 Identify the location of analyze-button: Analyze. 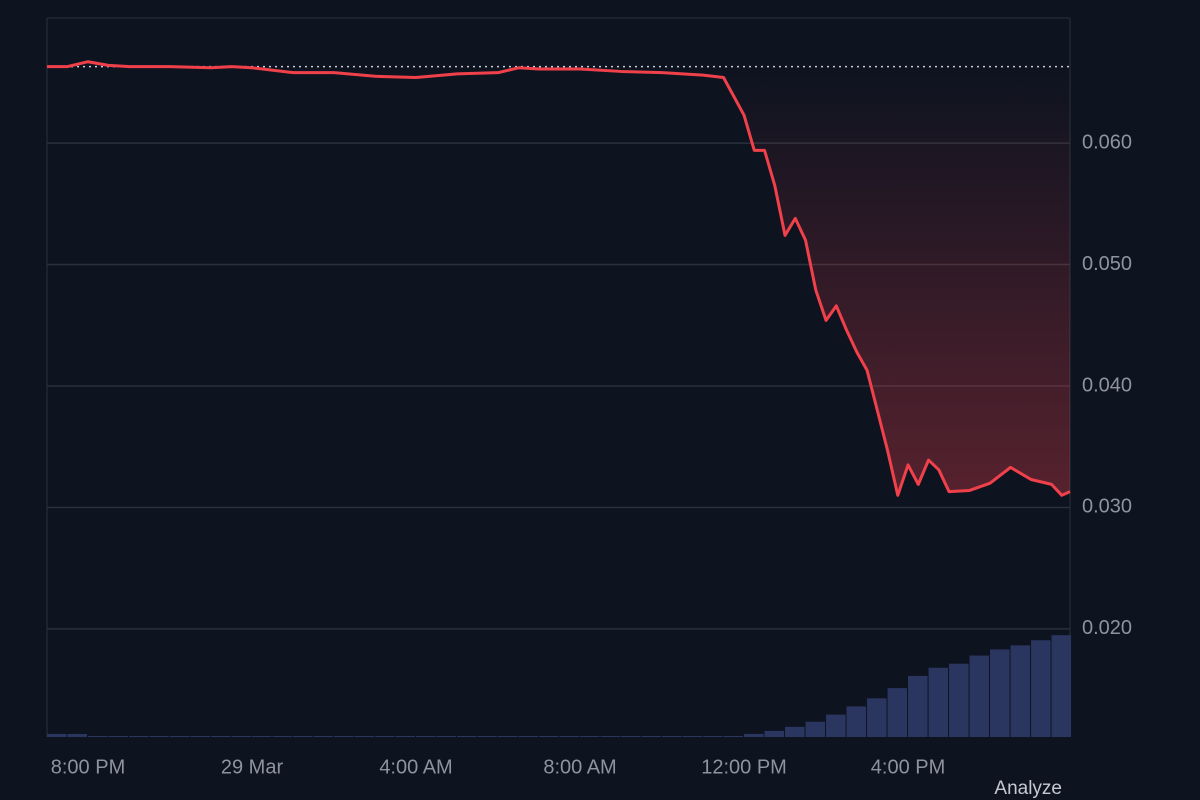
(1028, 788).